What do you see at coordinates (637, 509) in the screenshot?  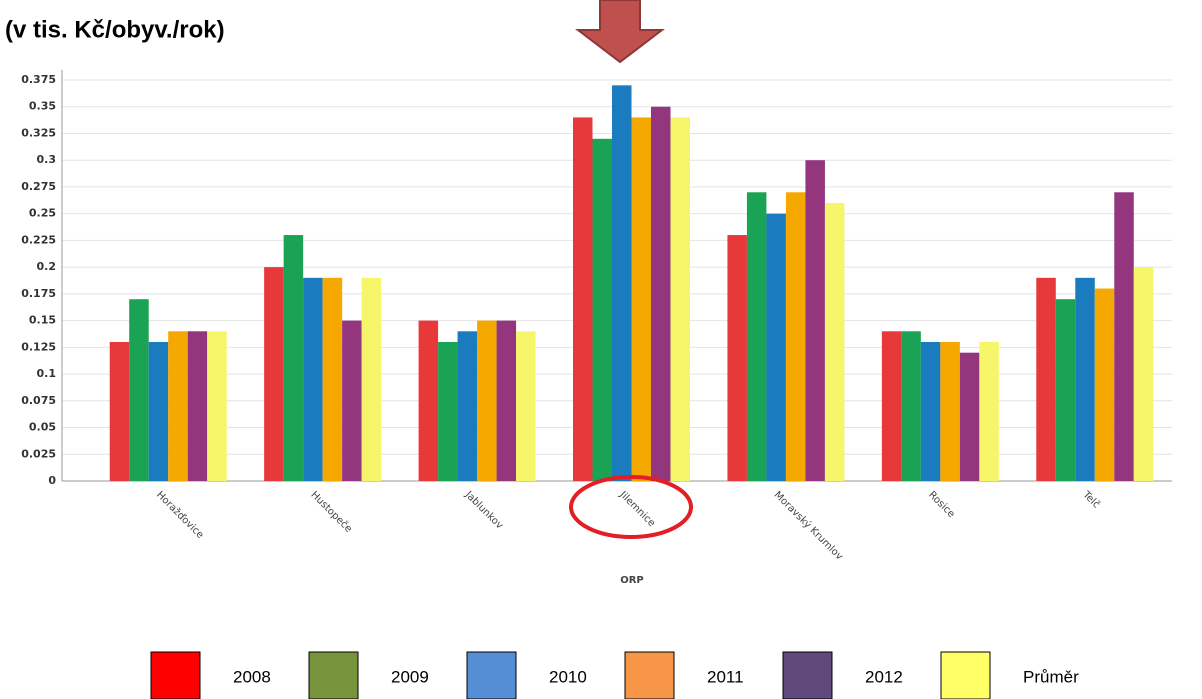 I see `x-tick-label: Jilemnice` at bounding box center [637, 509].